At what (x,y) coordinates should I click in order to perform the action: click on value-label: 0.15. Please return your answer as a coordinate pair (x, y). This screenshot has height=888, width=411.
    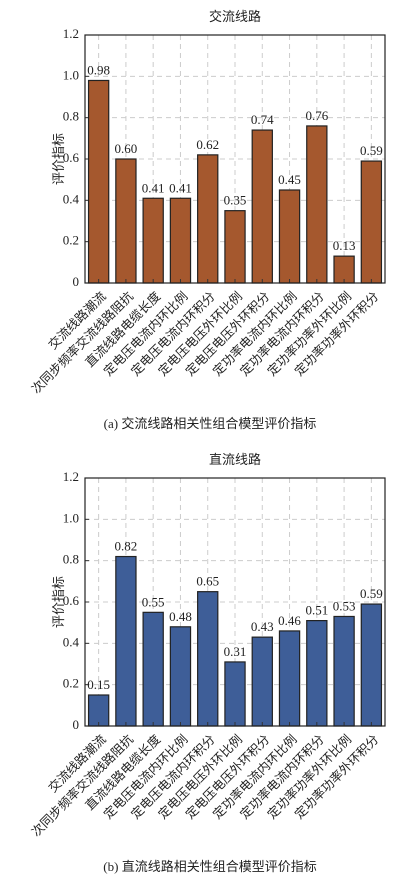
    Looking at the image, I should click on (98, 684).